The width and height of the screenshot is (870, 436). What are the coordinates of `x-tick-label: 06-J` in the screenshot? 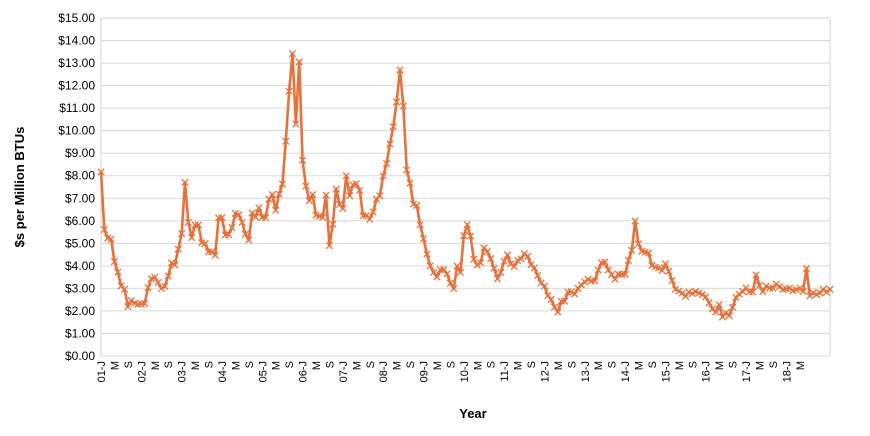 It's located at (304, 371).